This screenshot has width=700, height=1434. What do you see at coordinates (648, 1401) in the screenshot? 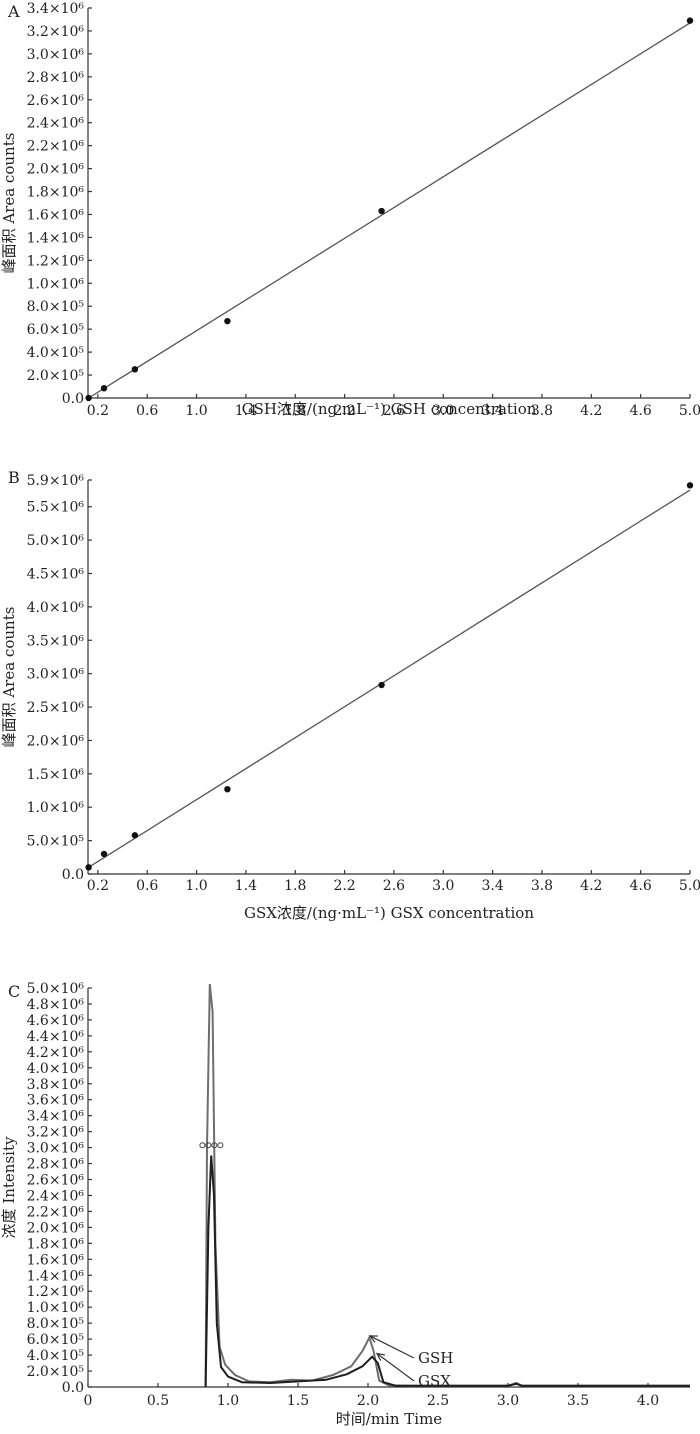
I see `x-tick-label: 4.0` at bounding box center [648, 1401].